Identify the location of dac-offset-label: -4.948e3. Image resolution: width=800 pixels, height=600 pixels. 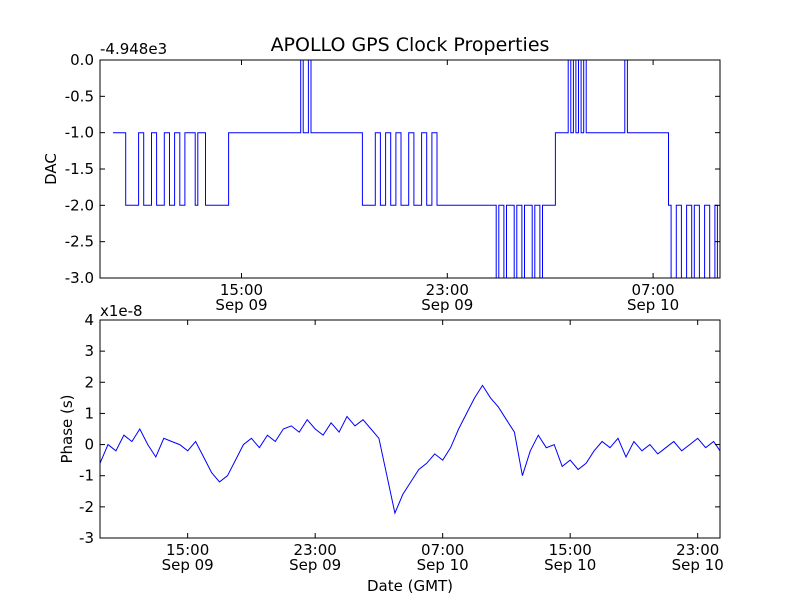
(133, 49).